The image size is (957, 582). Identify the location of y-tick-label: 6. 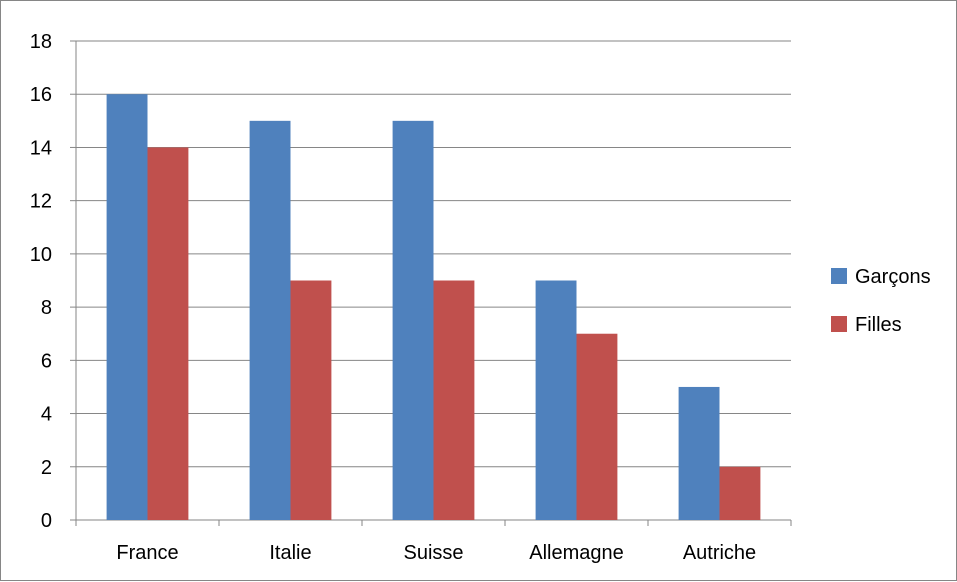
(46, 361).